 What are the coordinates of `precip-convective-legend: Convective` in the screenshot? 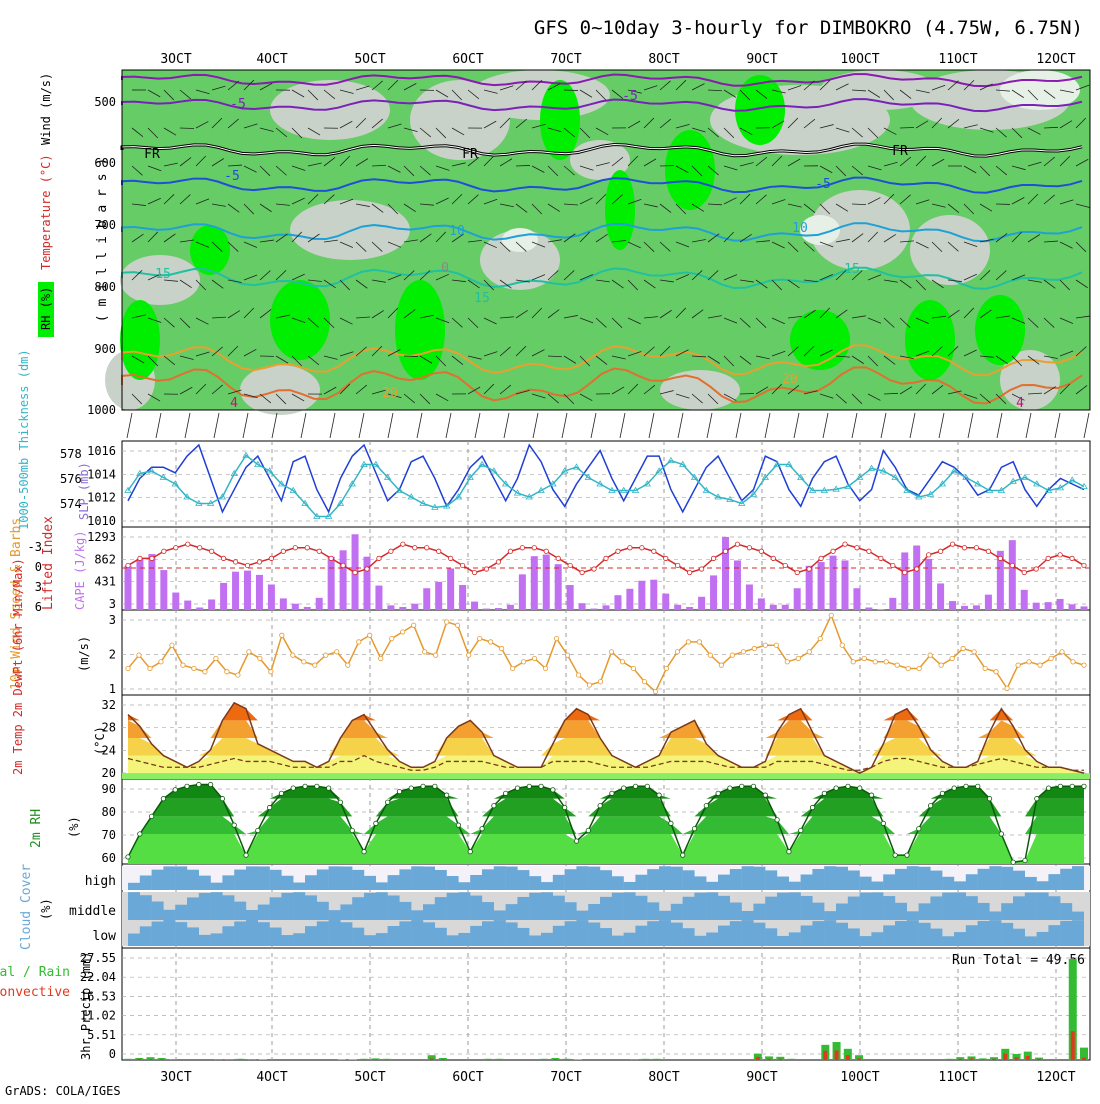 It's located at (35, 992).